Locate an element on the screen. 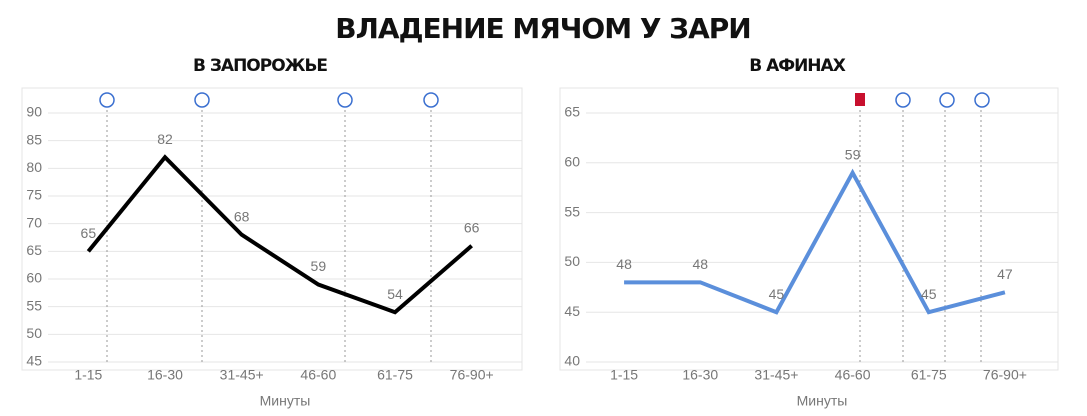  y-tick-label: 90 is located at coordinates (34, 112).